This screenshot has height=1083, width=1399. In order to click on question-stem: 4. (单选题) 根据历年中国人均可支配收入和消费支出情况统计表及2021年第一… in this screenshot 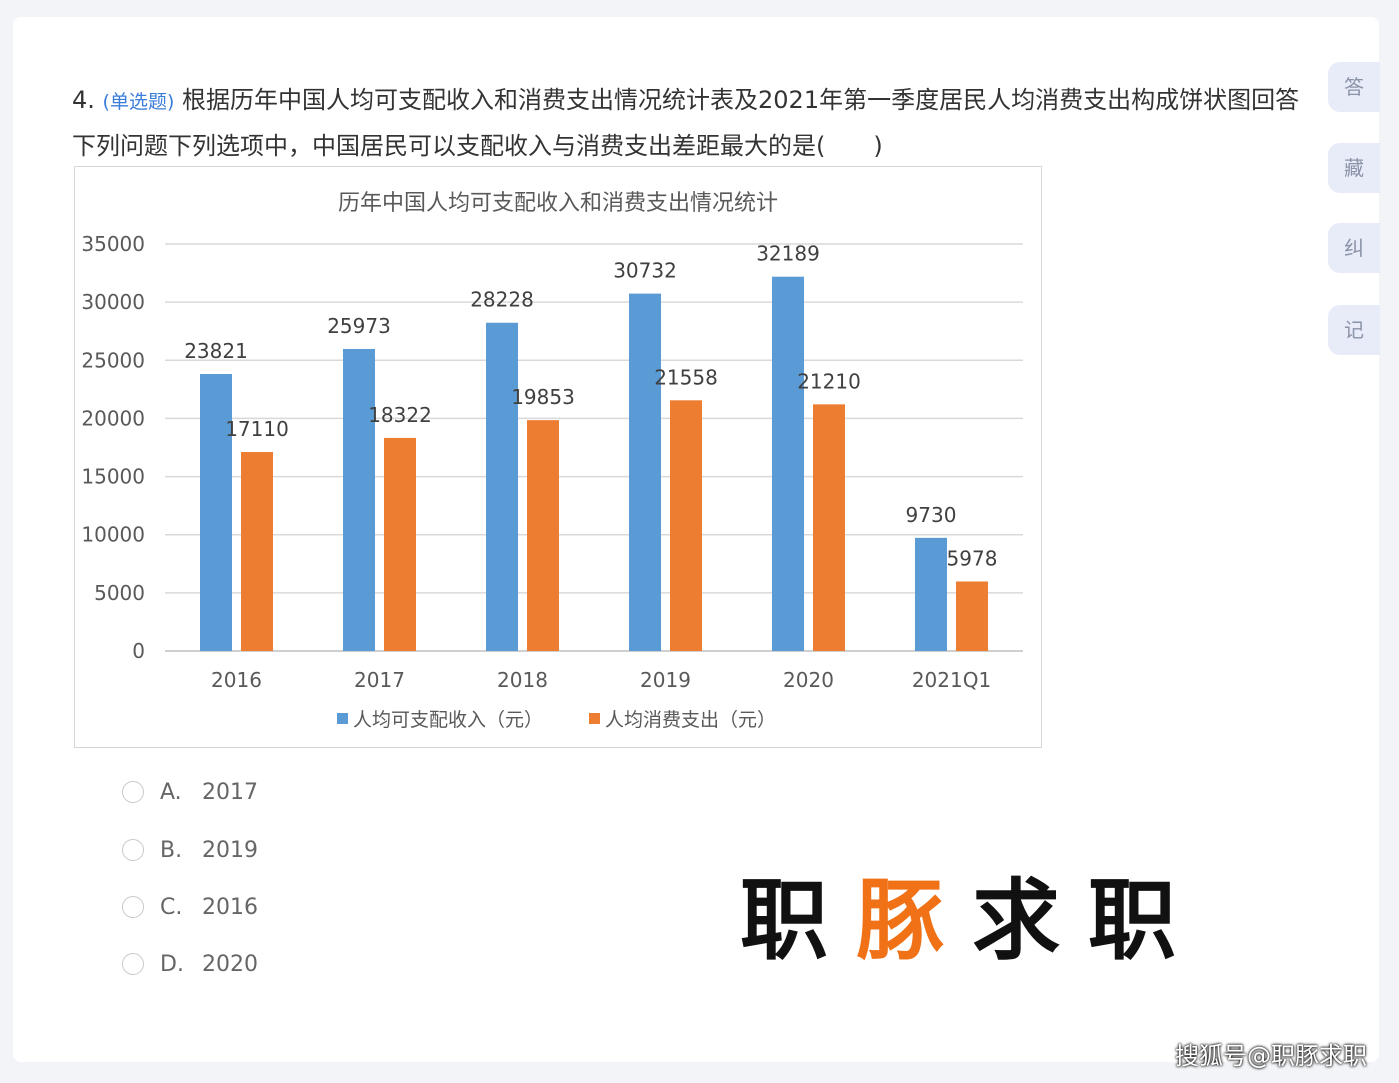, I will do `click(697, 123)`.